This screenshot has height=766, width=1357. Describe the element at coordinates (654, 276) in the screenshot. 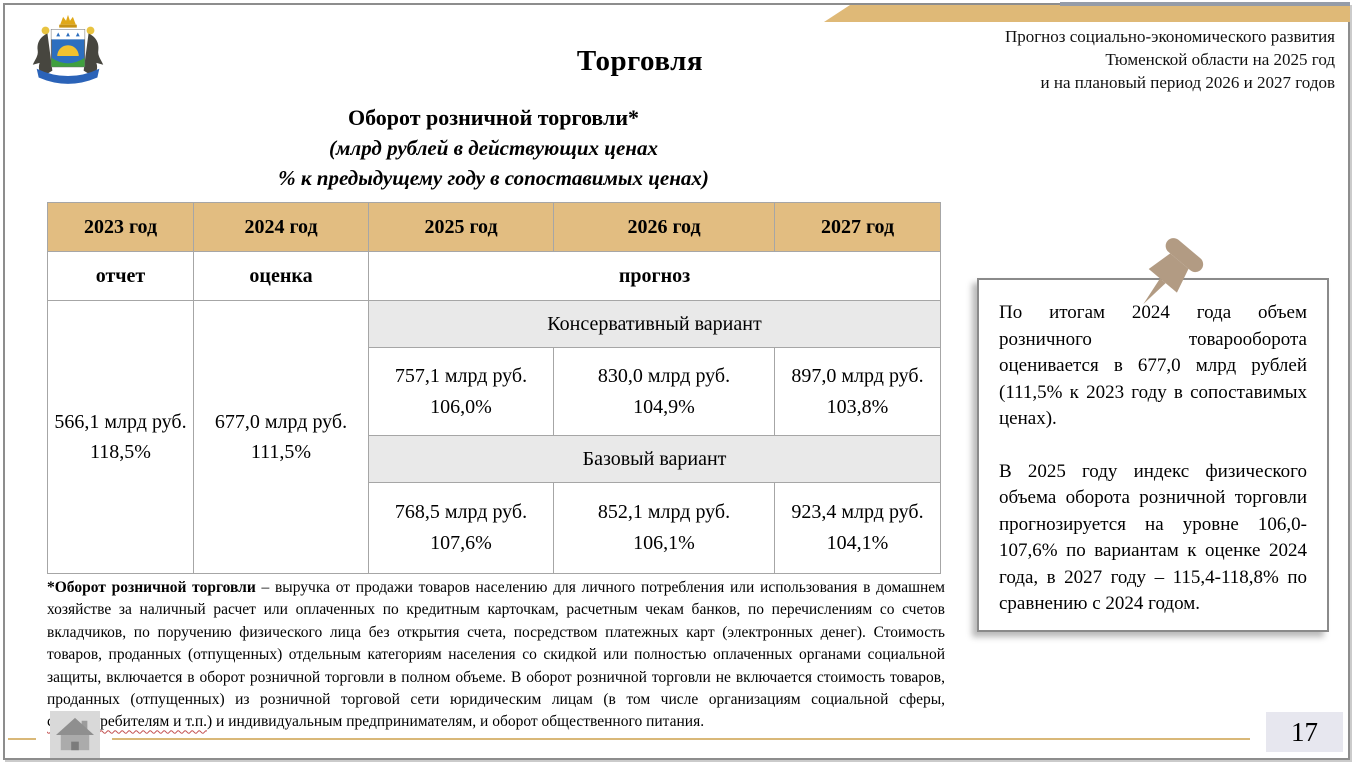

I see `status-forecast: прогноз` at that location.